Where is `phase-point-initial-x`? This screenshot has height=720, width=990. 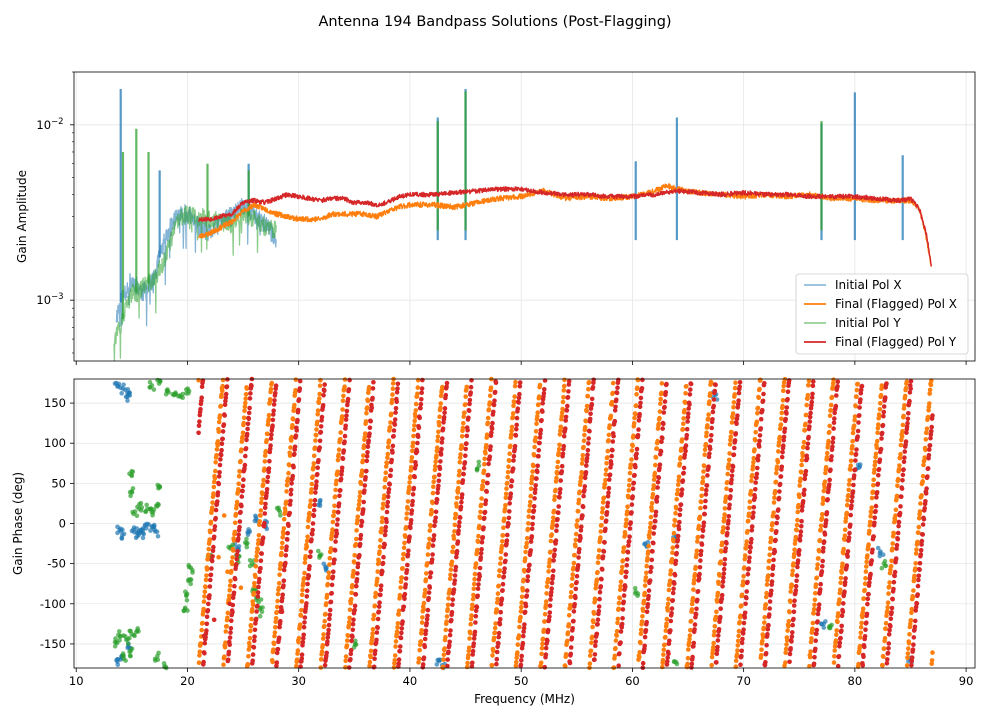 phase-point-initial-x is located at coordinates (118, 665).